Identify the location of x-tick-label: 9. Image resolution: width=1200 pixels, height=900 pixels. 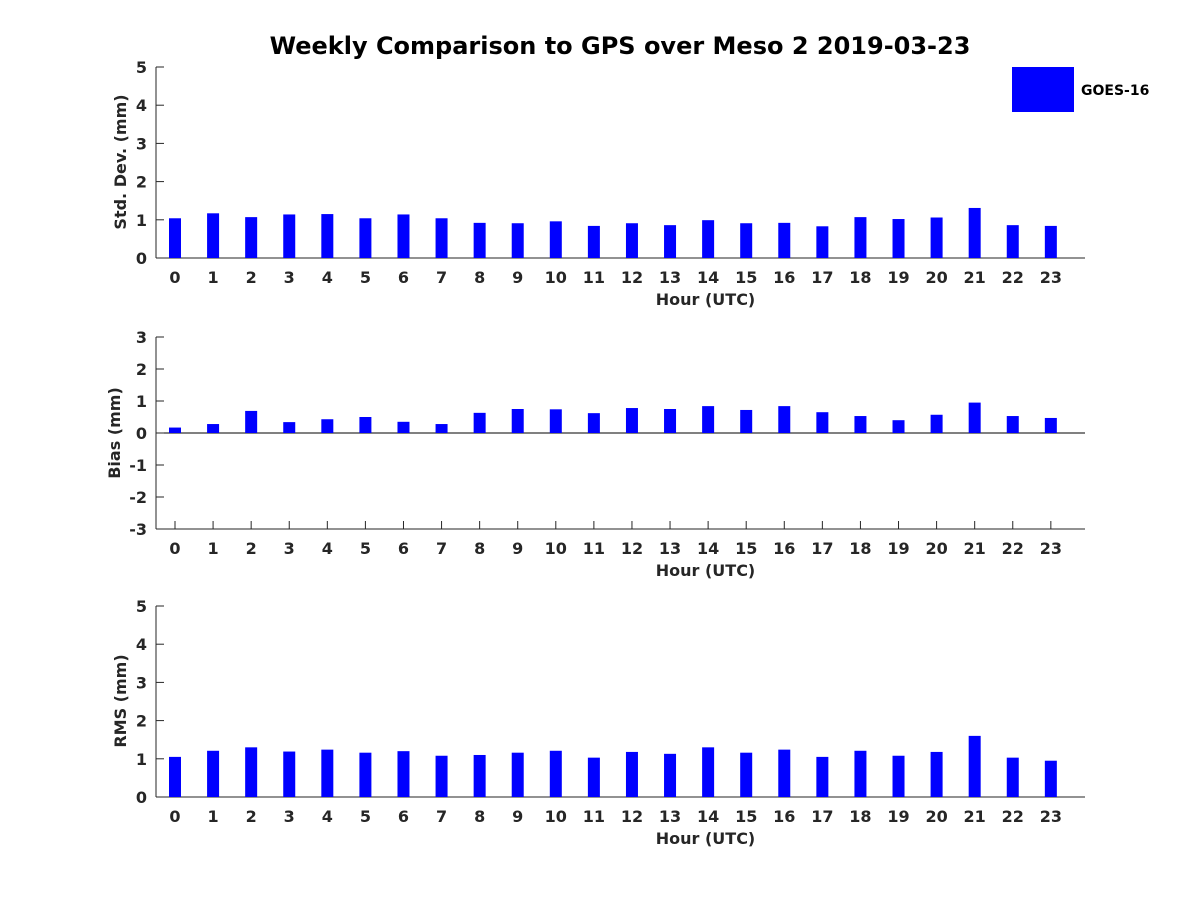
(517, 816).